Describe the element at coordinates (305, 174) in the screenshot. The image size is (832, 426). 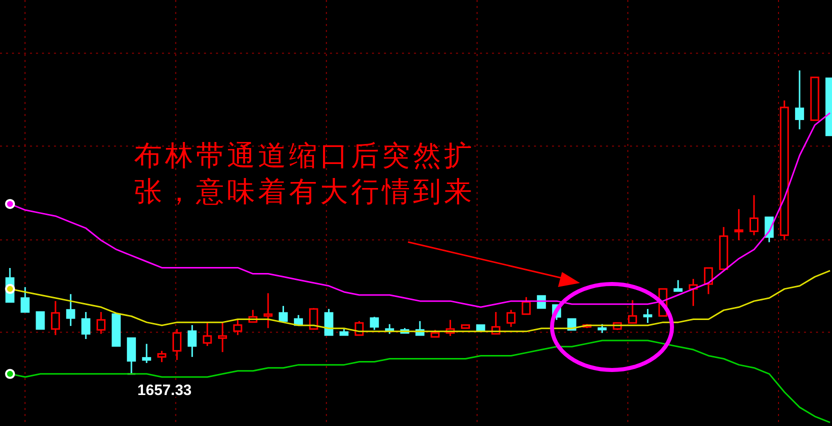
I see `annotation: 布林带通道缩口后突然扩张，意味着有大行情到来` at that location.